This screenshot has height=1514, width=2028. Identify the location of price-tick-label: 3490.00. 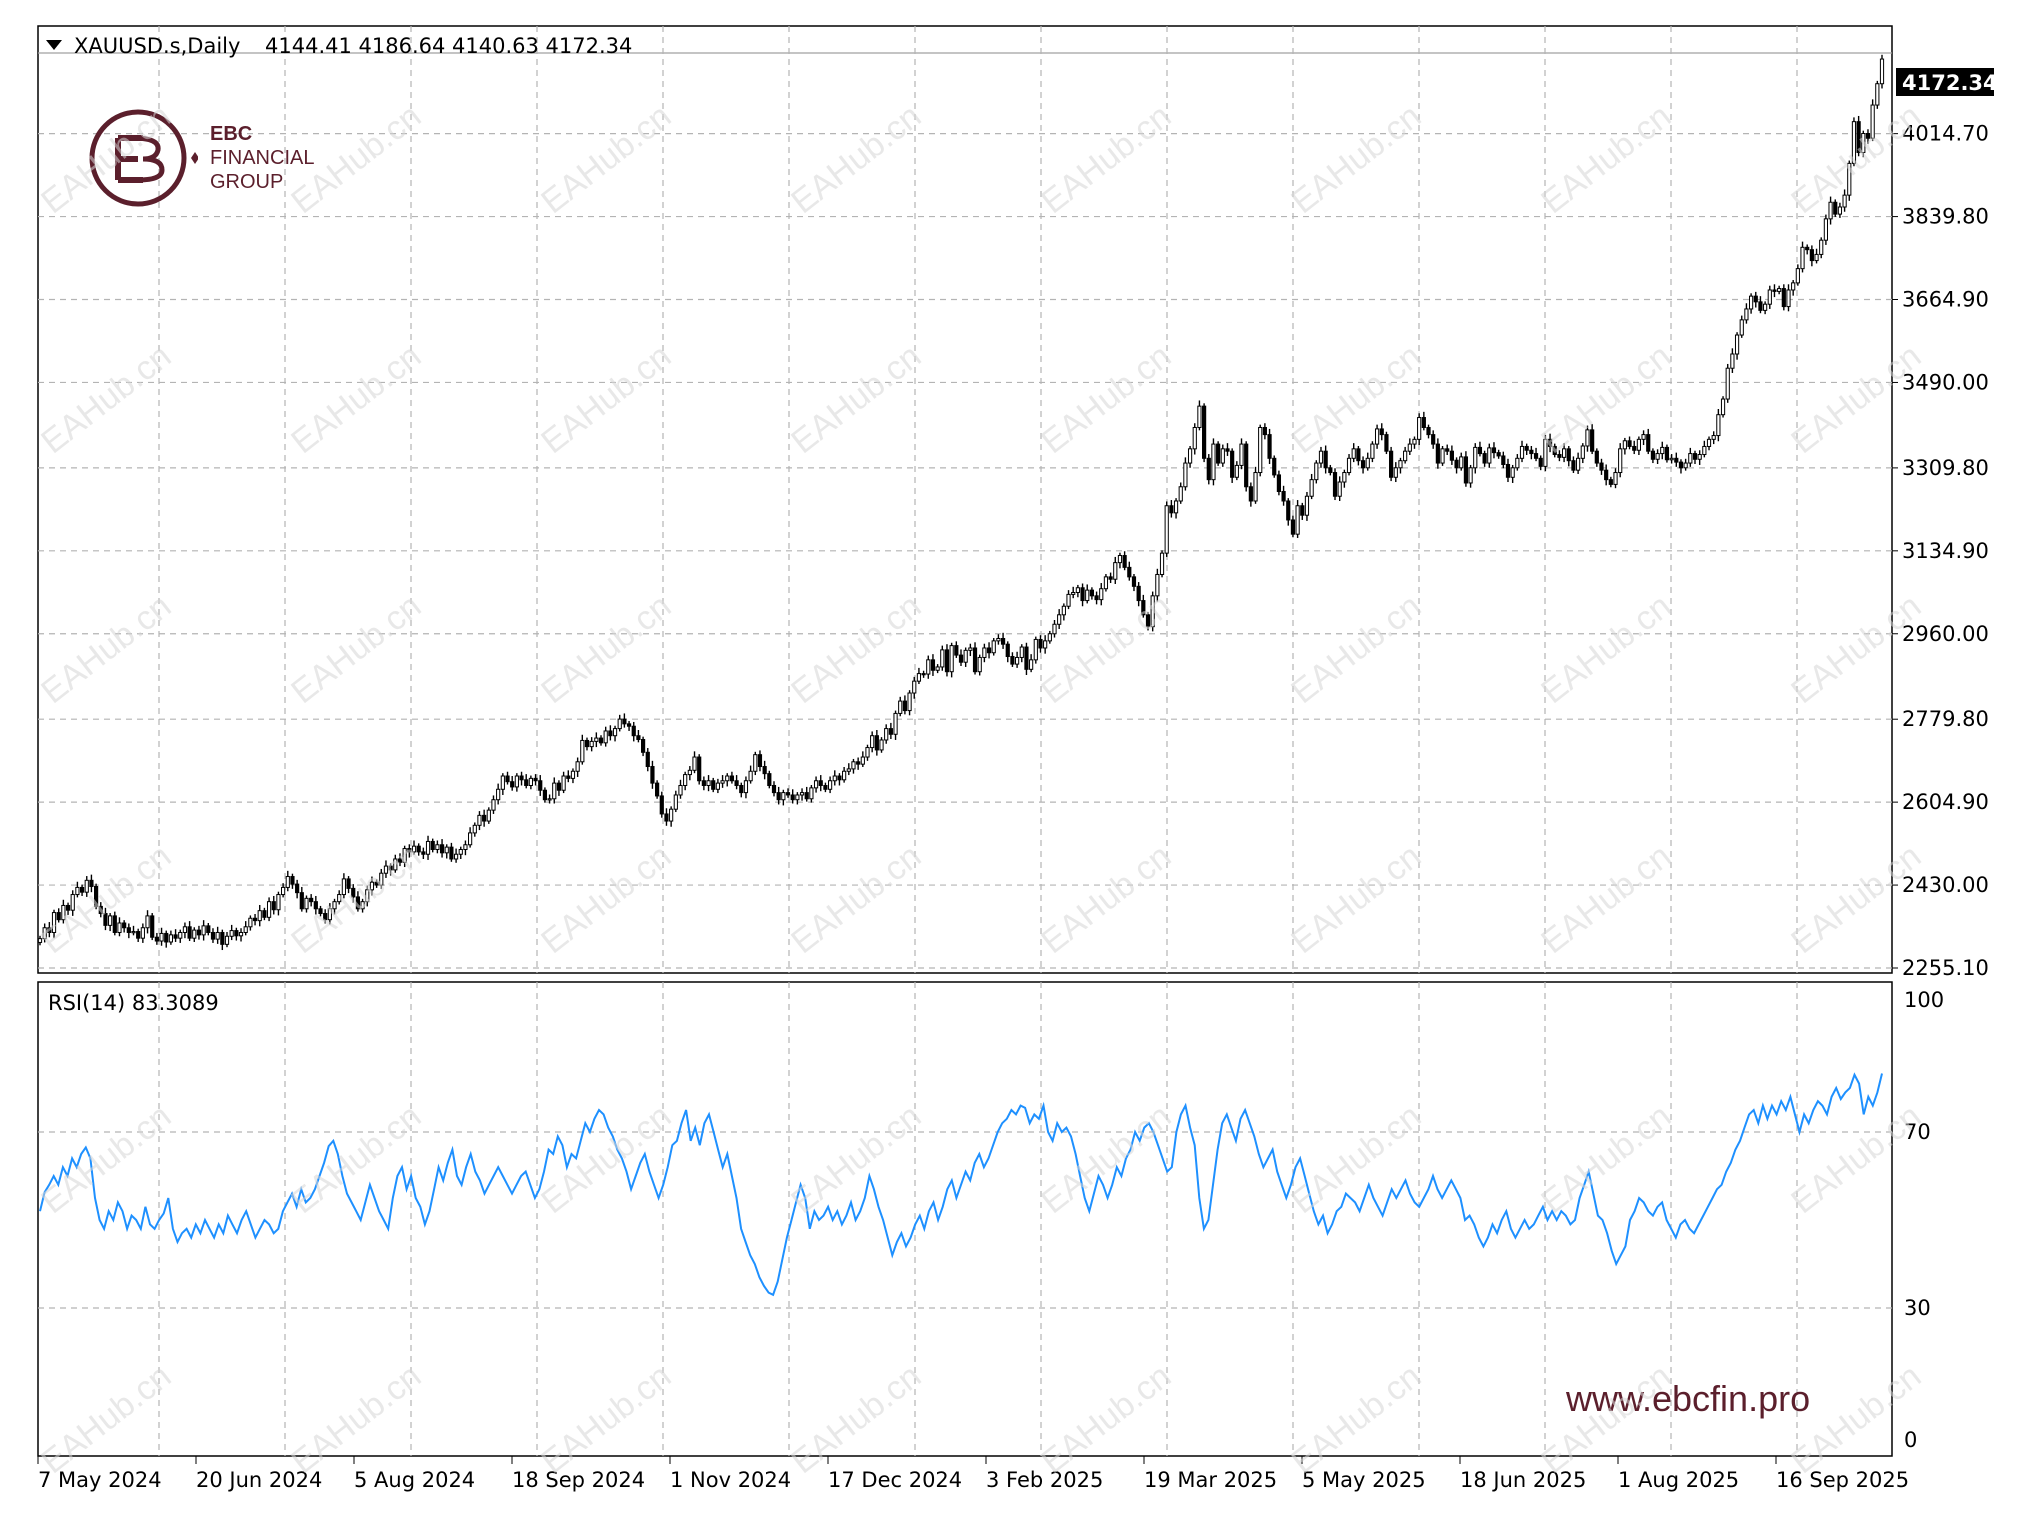
(1945, 382).